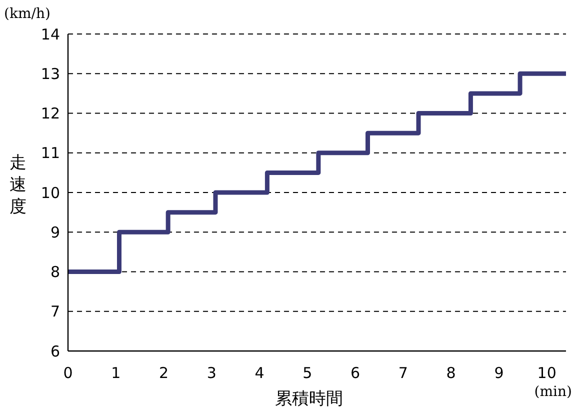 The image size is (576, 412). What do you see at coordinates (499, 373) in the screenshot?
I see `x-tick-label: 9` at bounding box center [499, 373].